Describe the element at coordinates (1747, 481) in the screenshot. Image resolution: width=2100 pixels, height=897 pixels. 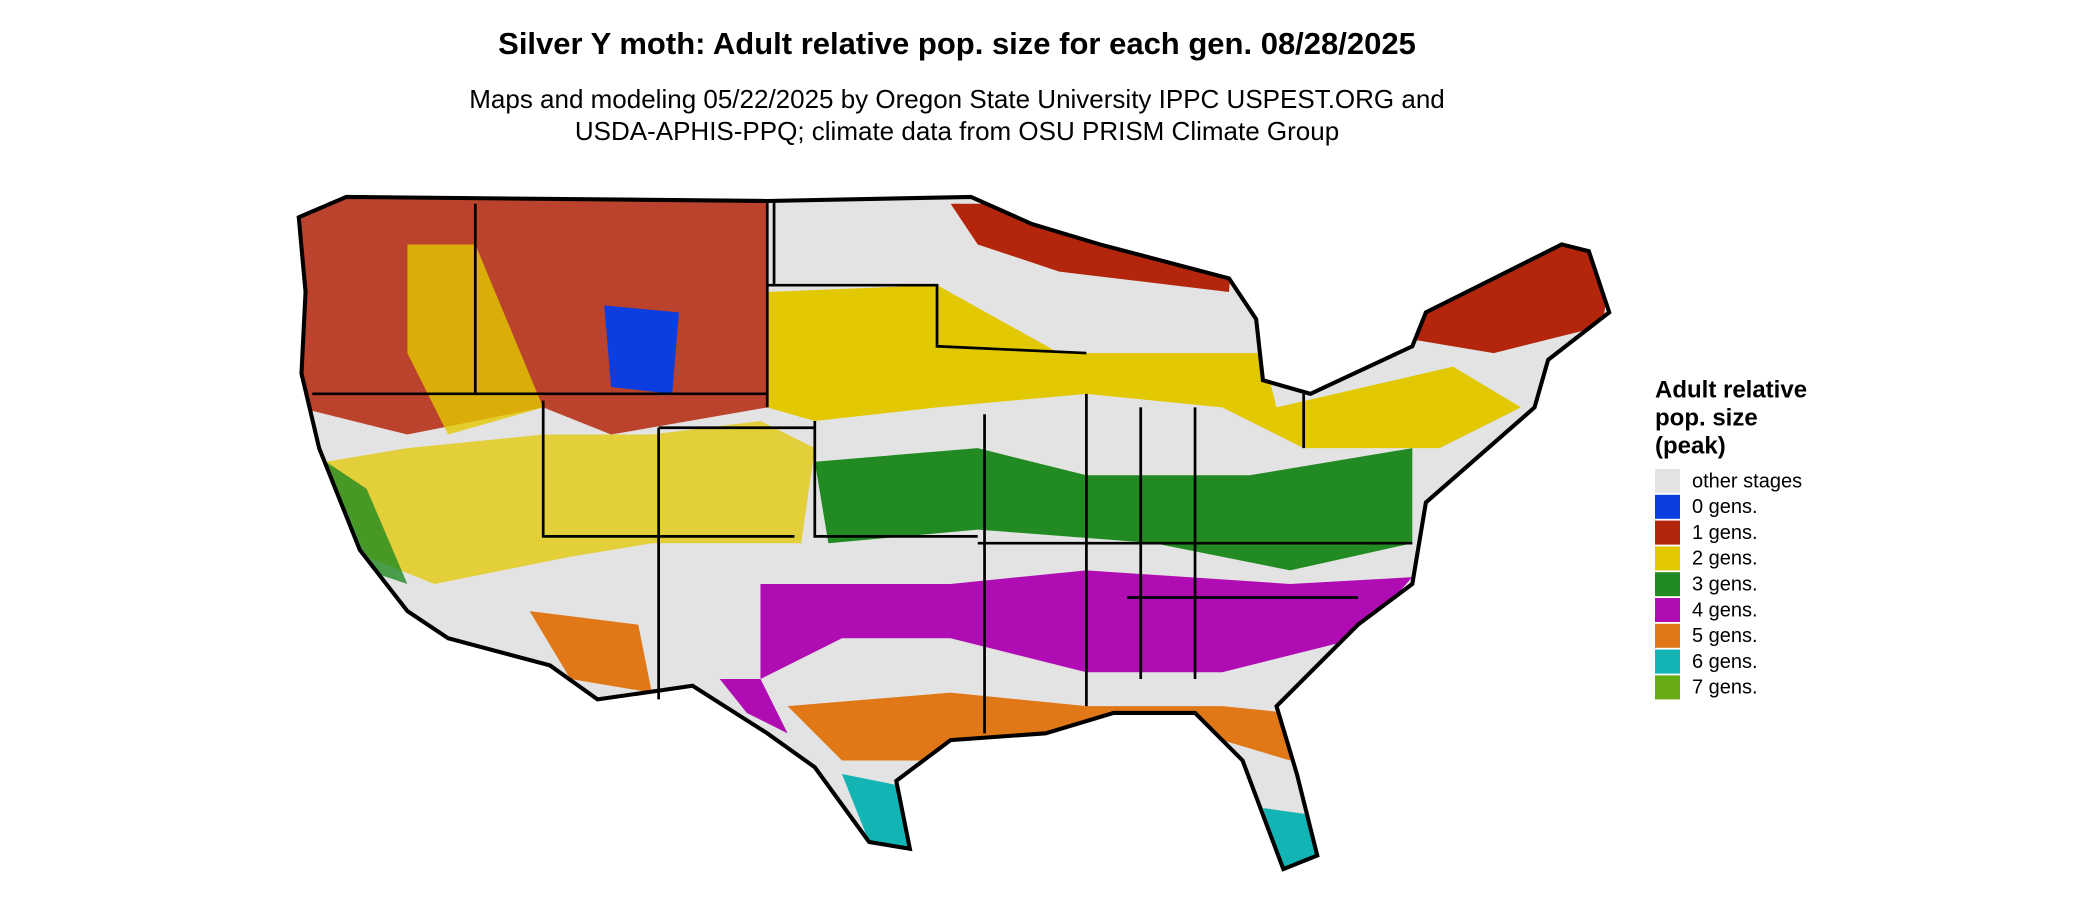
I see `legend-label: other stages` at that location.